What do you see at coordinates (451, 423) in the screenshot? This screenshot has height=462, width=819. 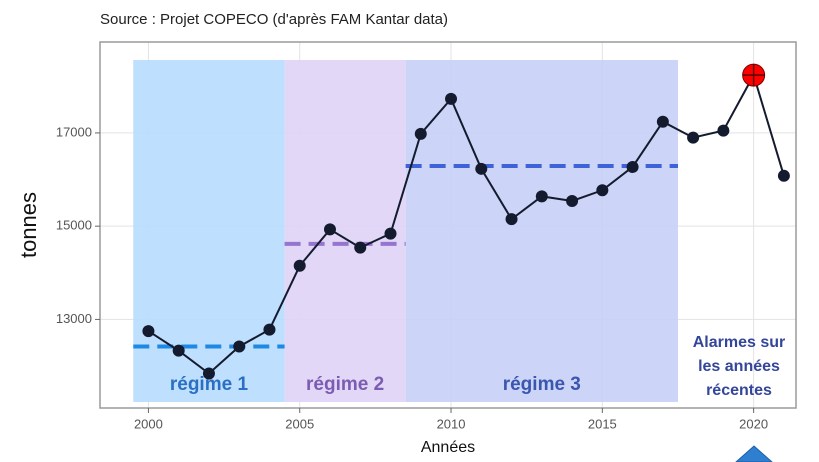 I see `x-tick-label: 2010` at bounding box center [451, 423].